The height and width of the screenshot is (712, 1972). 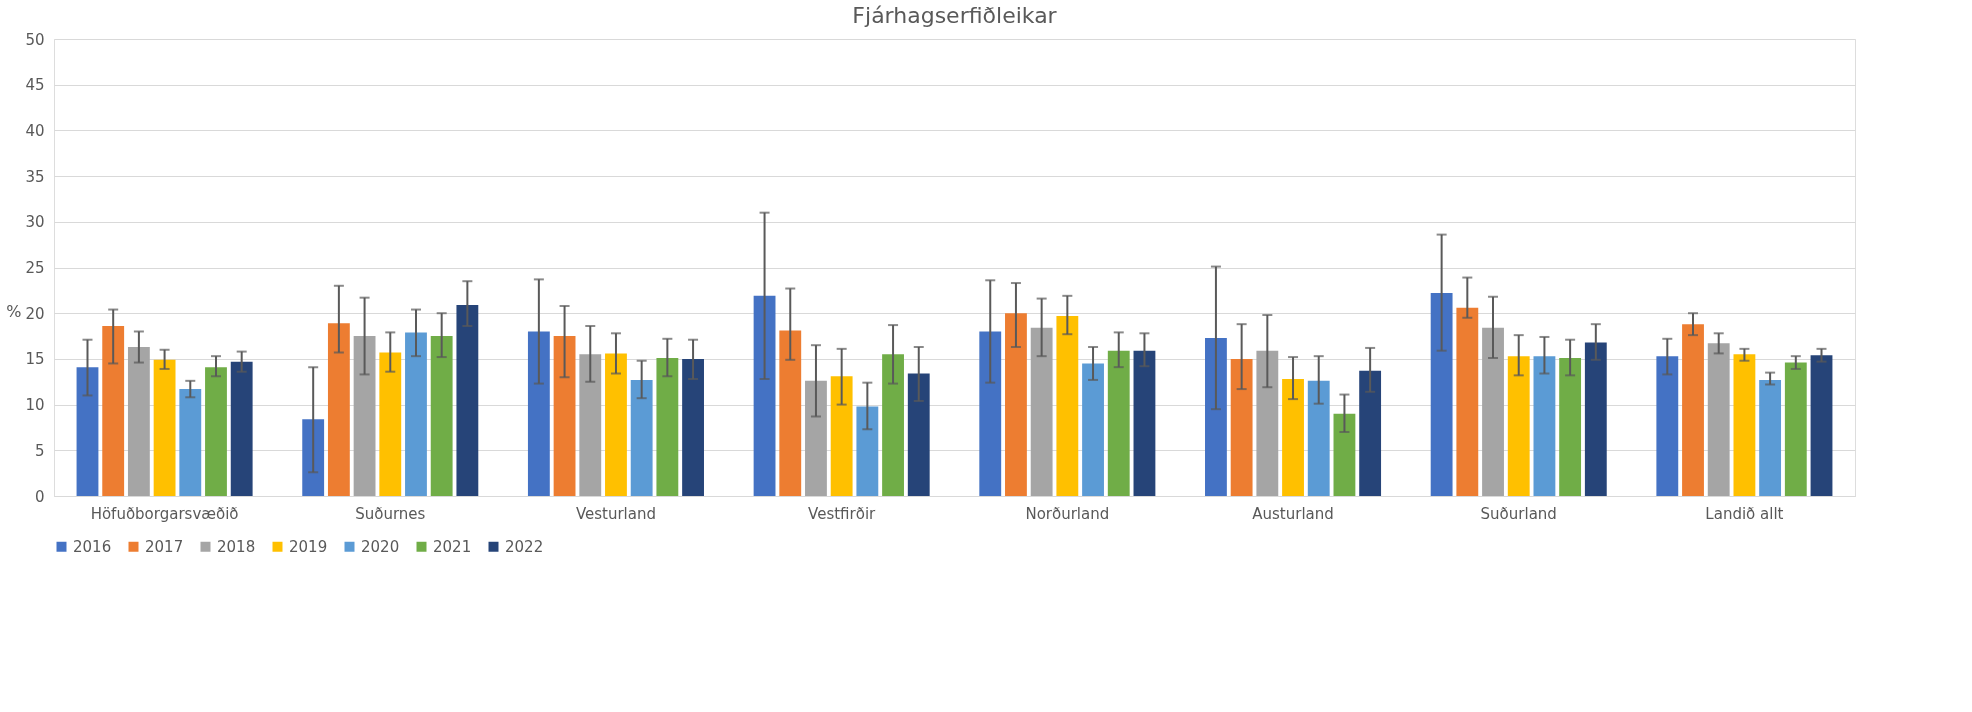 What do you see at coordinates (35, 405) in the screenshot?
I see `y-tick-label: 10` at bounding box center [35, 405].